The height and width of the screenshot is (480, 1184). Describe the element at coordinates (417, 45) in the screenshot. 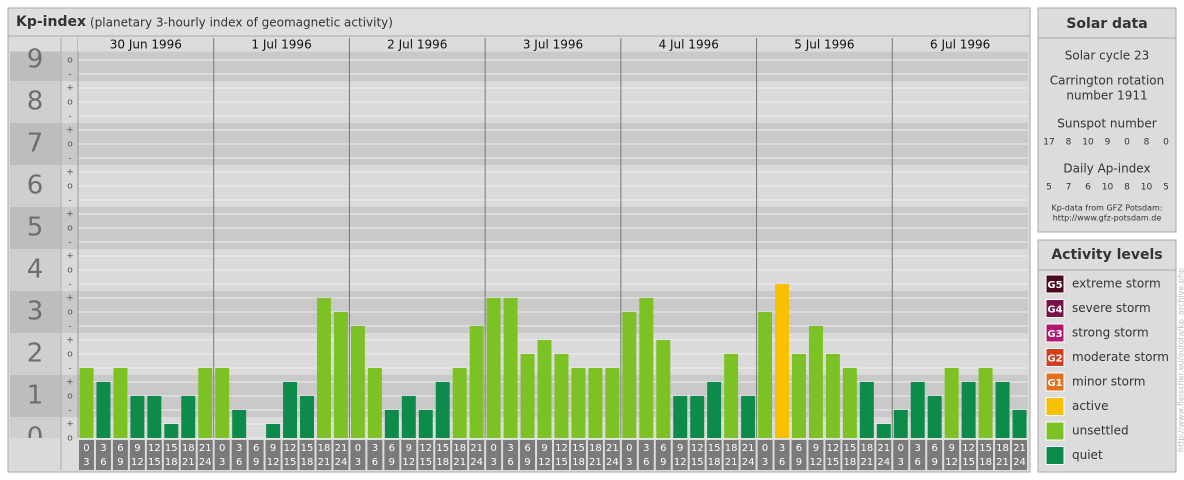

I see `date-label: 2 Jul 1996` at that location.